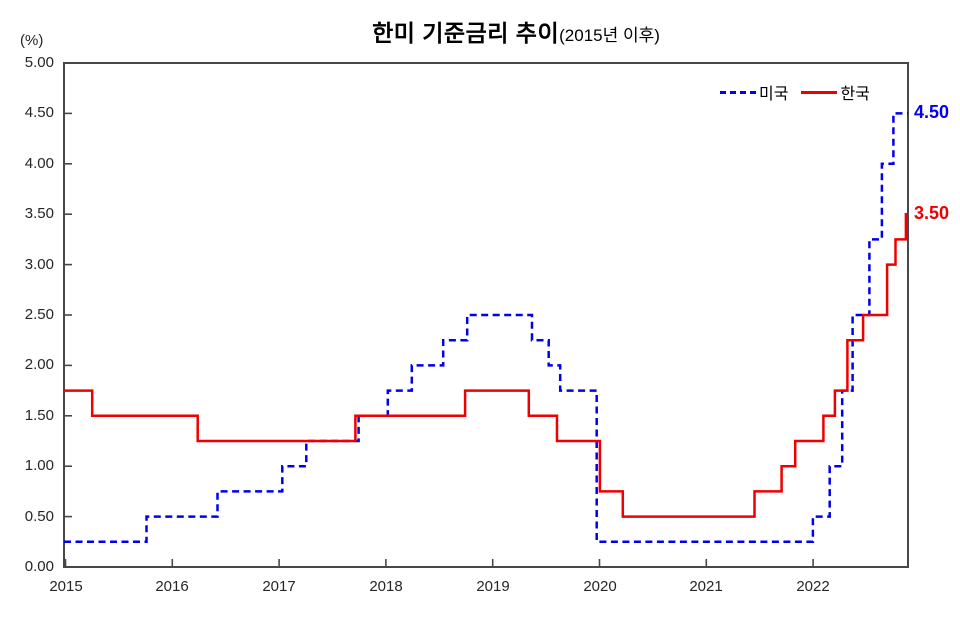 The width and height of the screenshot is (960, 624). What do you see at coordinates (466, 33) in the screenshot?
I see `chart-title-main: 한미 기준금리 추이` at bounding box center [466, 33].